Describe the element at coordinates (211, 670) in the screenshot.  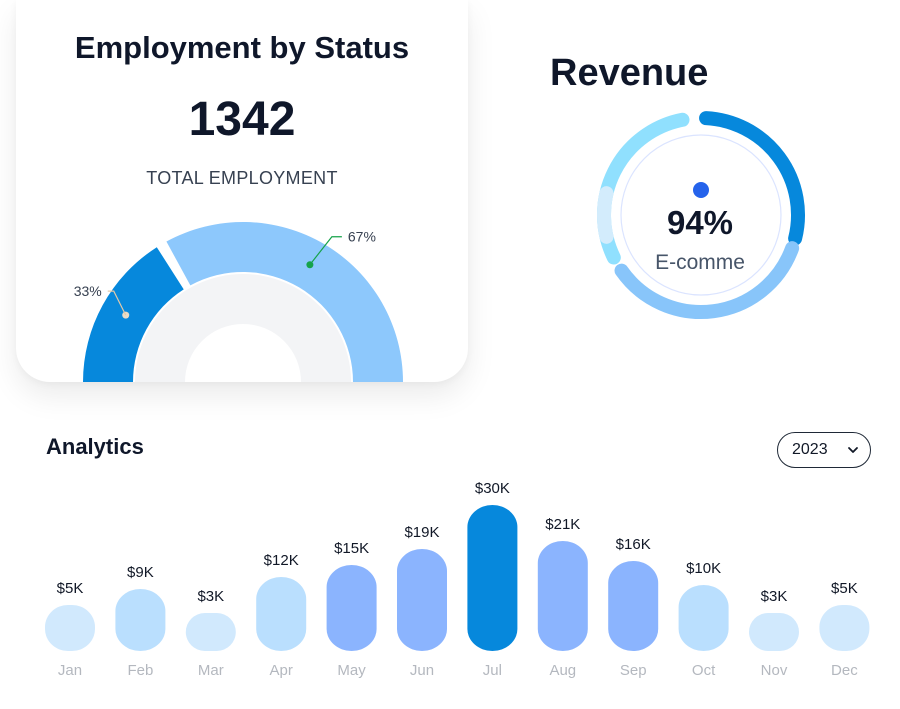
I see `month-label: Mar` at that location.